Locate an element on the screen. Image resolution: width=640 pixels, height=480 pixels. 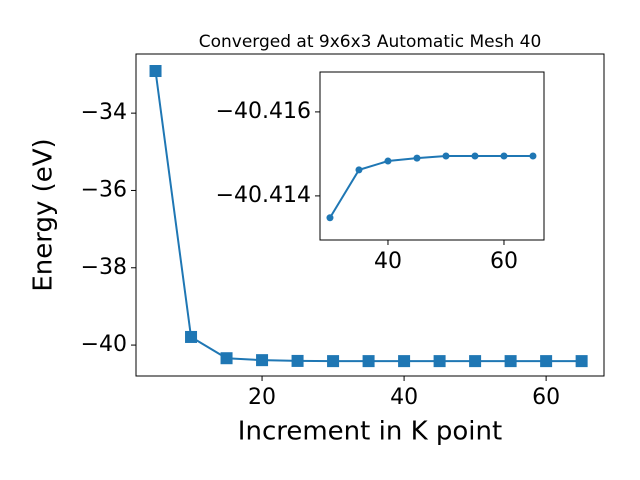
y-tick-label: −40.416 is located at coordinates (263, 111).